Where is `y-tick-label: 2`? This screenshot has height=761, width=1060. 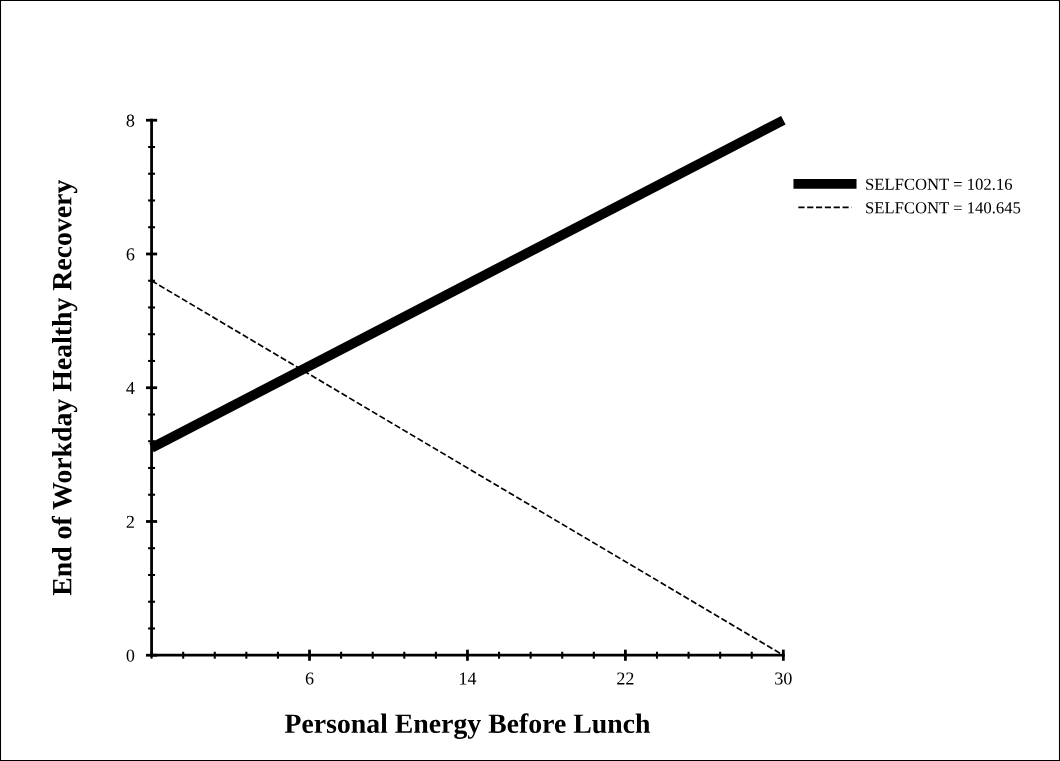 y-tick-label: 2 is located at coordinates (130, 521).